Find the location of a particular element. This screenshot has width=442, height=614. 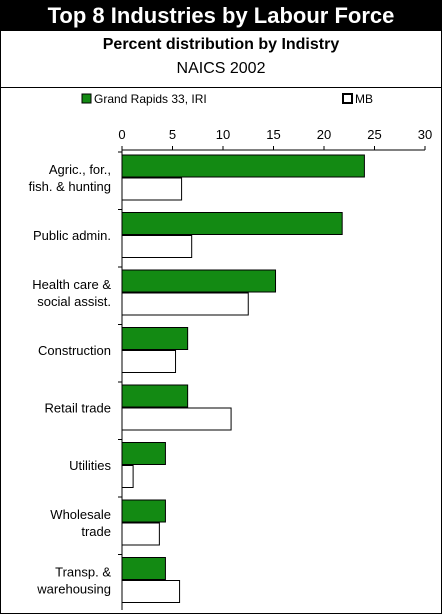

category-label: trade is located at coordinates (96, 531).